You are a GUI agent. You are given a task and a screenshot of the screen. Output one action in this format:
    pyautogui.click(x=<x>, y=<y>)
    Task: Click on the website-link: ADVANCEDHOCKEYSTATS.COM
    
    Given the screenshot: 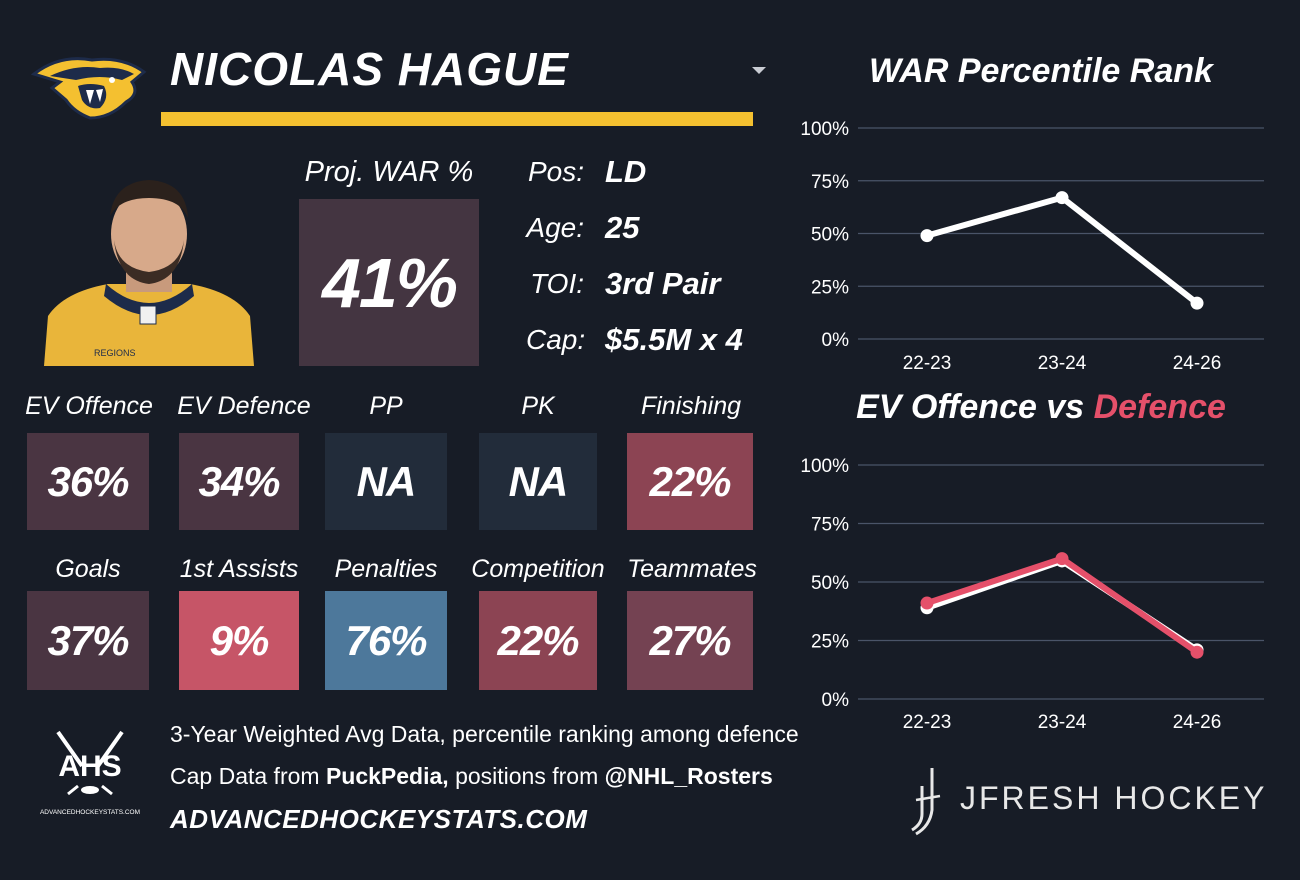 What is the action you would take?
    pyautogui.click(x=379, y=819)
    